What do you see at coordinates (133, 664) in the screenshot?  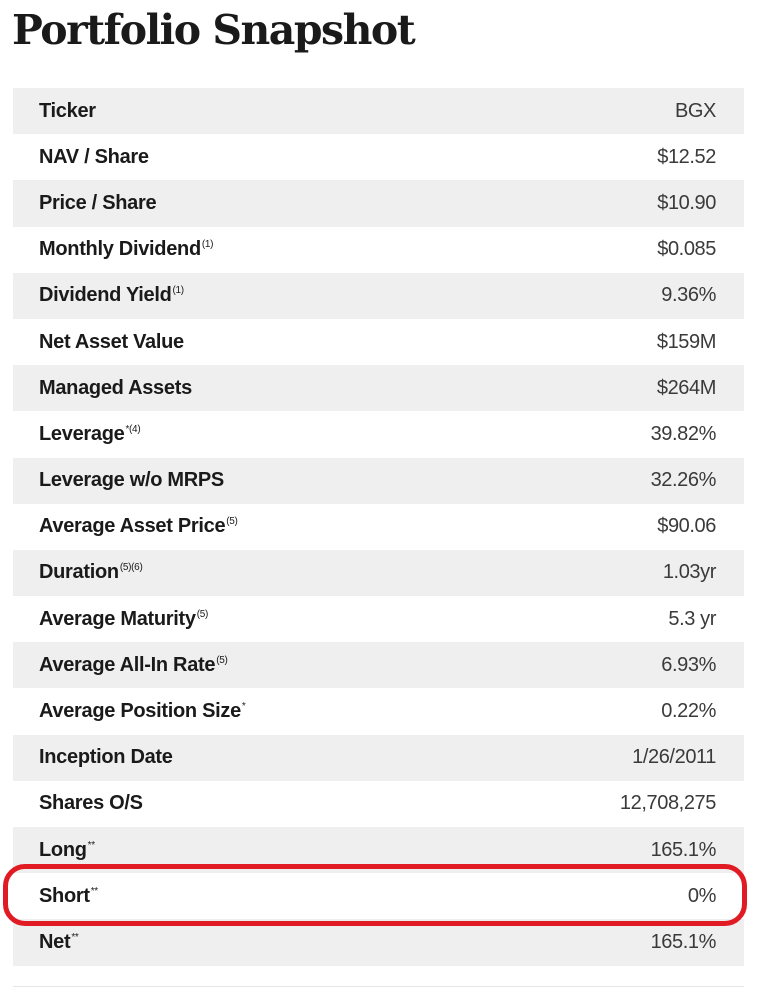 I see `row-label: Average All-In Rate(5)` at bounding box center [133, 664].